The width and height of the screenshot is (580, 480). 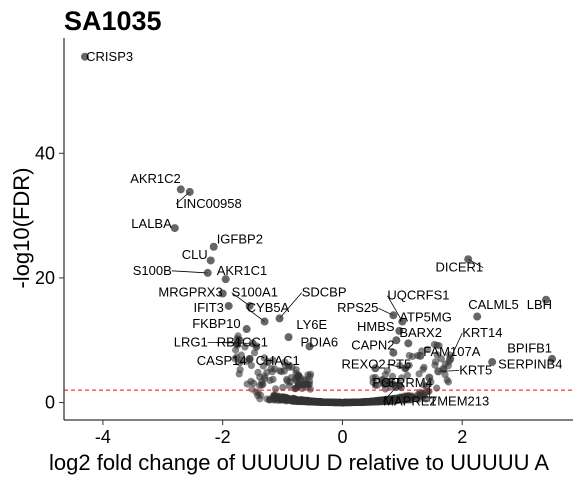 What do you see at coordinates (418, 295) in the screenshot?
I see `gene-label: UQCRFS1` at bounding box center [418, 295].